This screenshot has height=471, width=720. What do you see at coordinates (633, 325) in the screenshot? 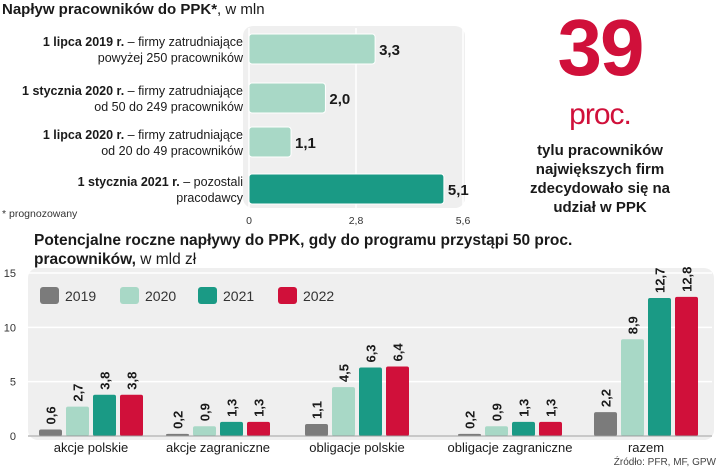
I see `chart2-value-label: 8,9` at bounding box center [633, 325].